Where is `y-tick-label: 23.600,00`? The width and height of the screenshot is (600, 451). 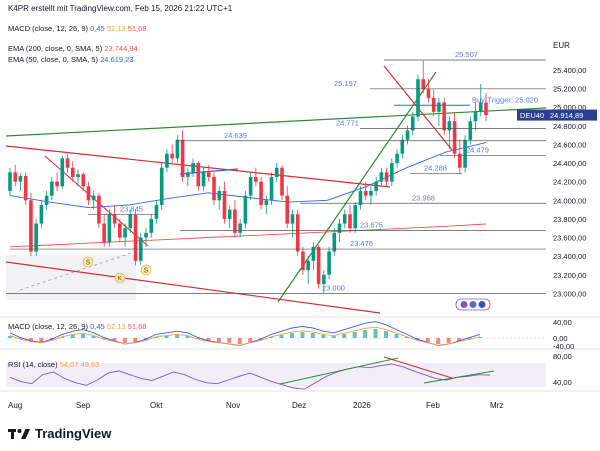 y-tick-label: 23.600,00 is located at coordinates (569, 238).